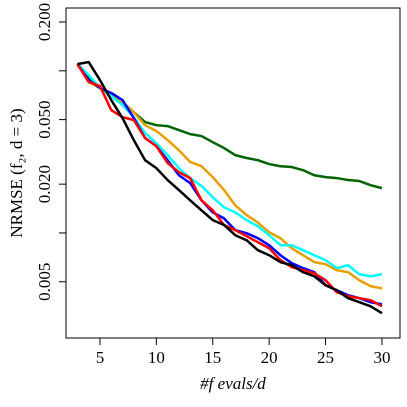 The width and height of the screenshot is (407, 407). Describe the element at coordinates (233, 383) in the screenshot. I see `x-axis-label: #f evals/d` at that location.